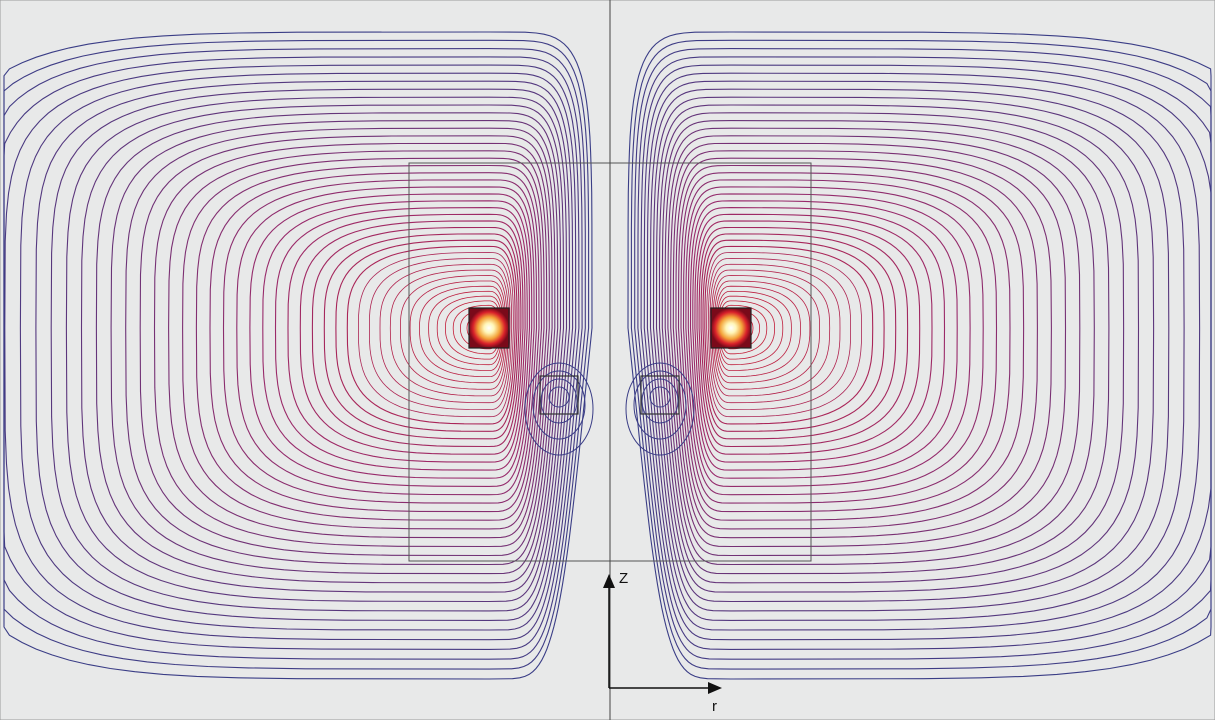 Image resolution: width=1215 pixels, height=720 pixels. I want to click on r-axis-arrowhead, so click(715, 688).